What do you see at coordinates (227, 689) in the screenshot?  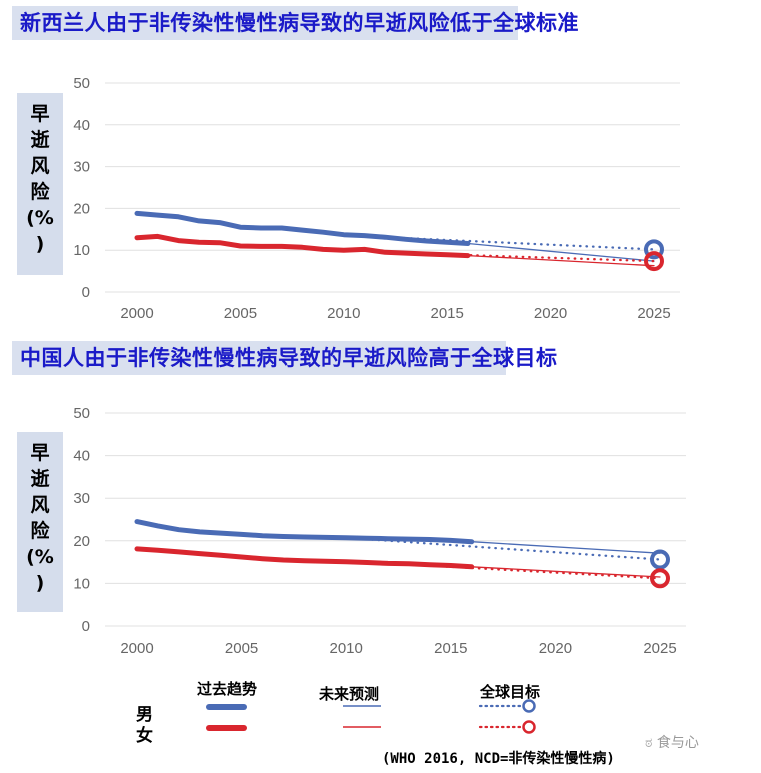 I see `legend-past-trend-header: 过去趋势` at bounding box center [227, 689].